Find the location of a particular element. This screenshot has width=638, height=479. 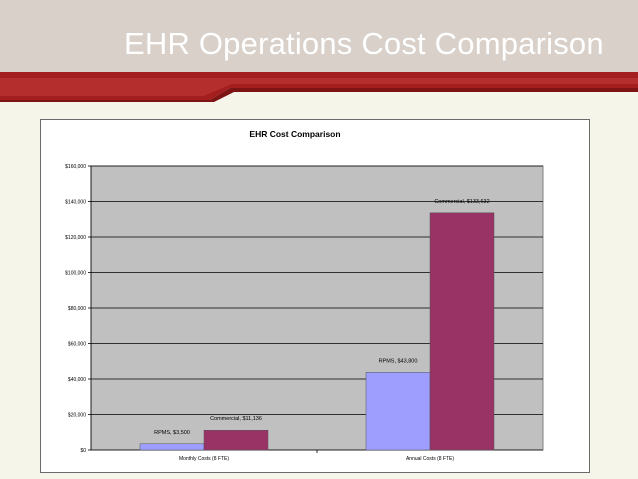

bar-commercial-monthly is located at coordinates (236, 440).